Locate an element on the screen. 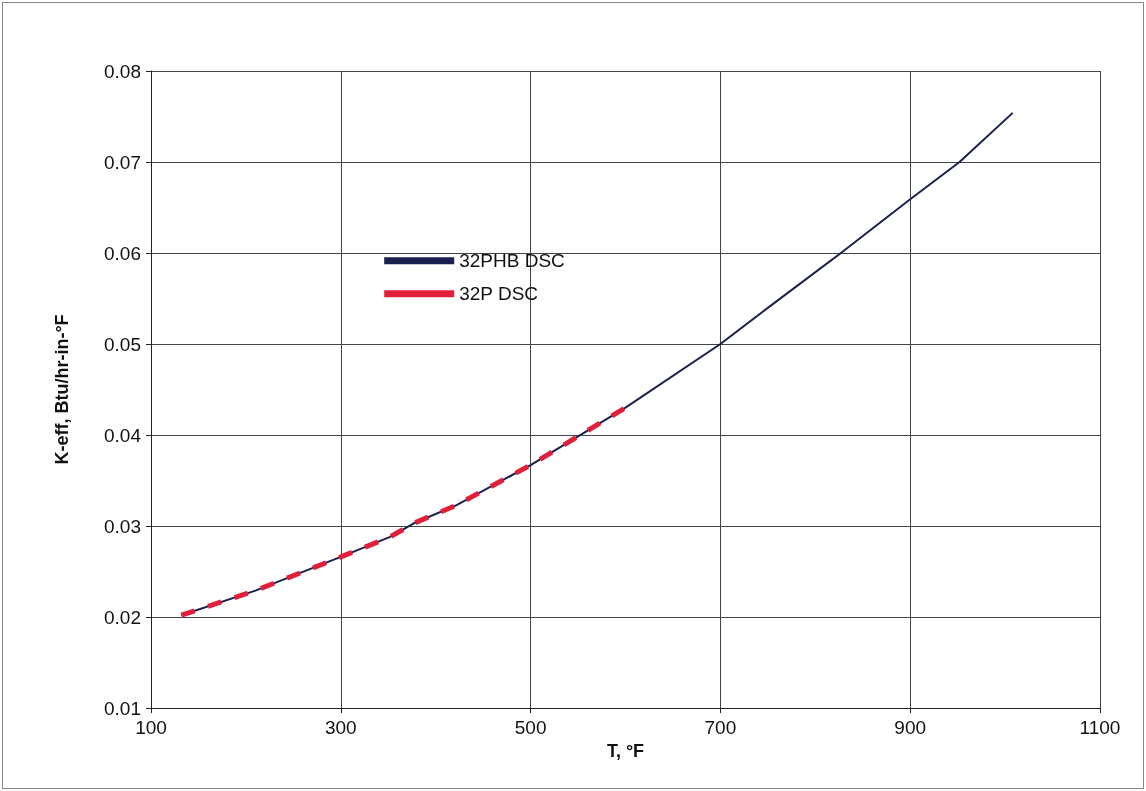 The width and height of the screenshot is (1146, 791). x-tick-label: 100 is located at coordinates (151, 727).